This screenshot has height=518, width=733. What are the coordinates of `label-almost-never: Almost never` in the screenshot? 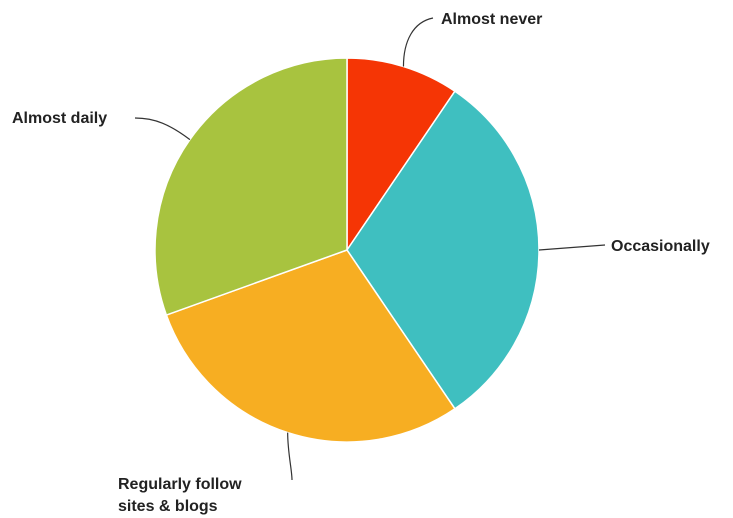 It's located at (491, 19).